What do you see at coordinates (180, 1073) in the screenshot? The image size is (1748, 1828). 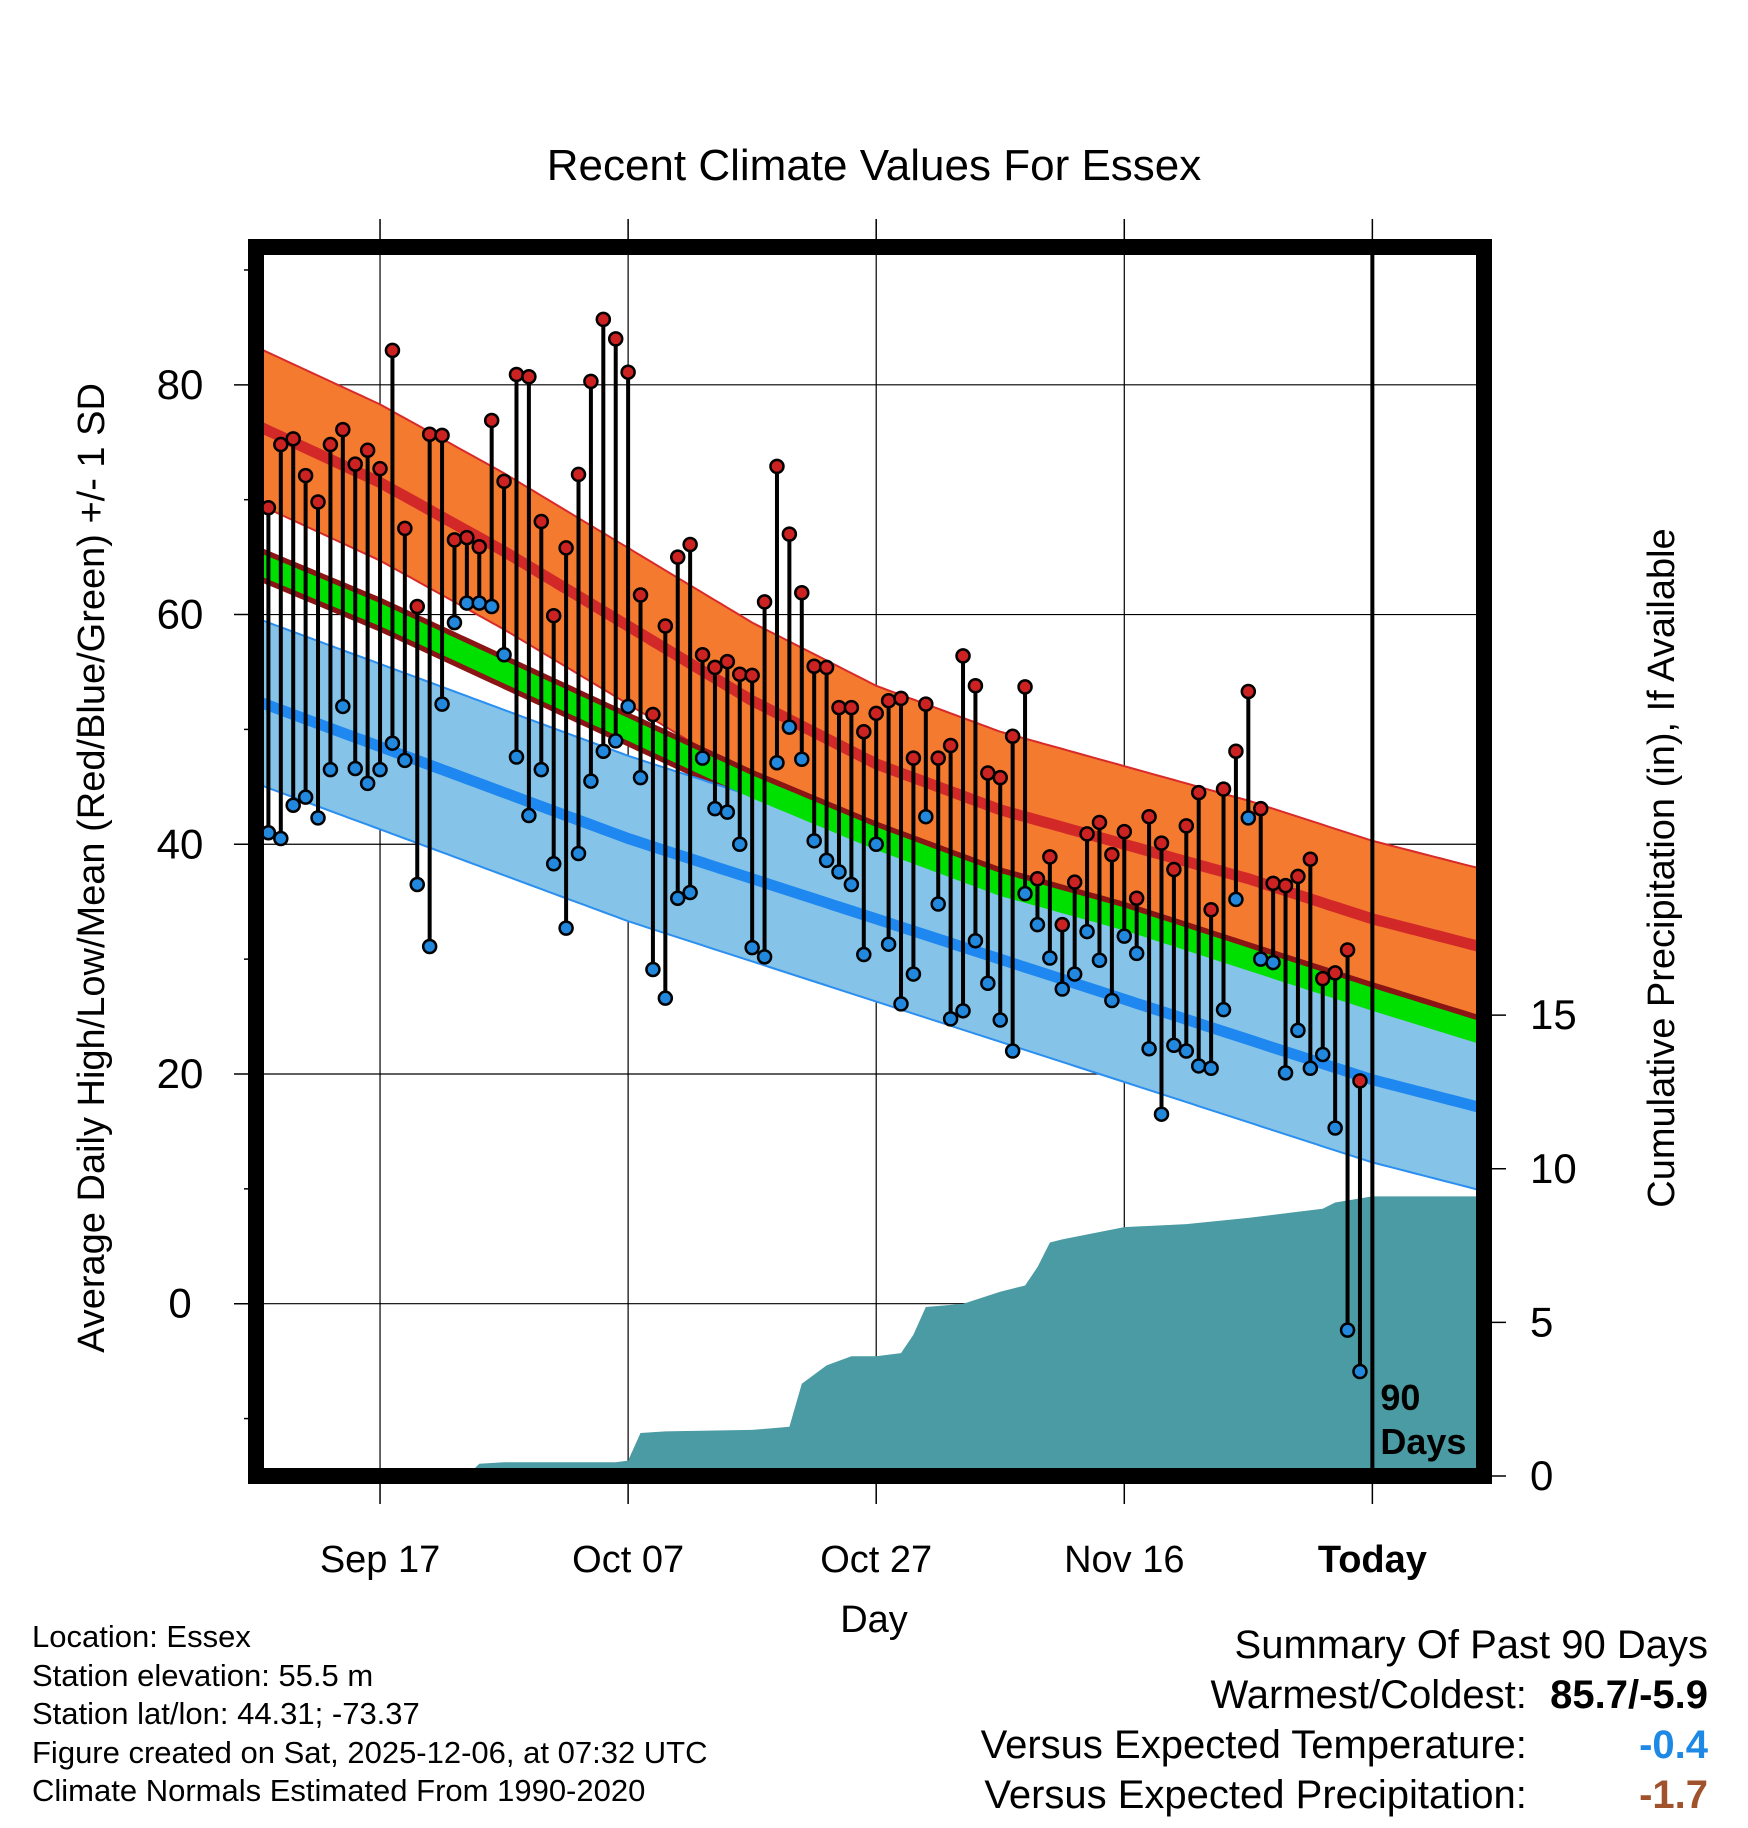 I see `y-tick-label: 20` at bounding box center [180, 1073].